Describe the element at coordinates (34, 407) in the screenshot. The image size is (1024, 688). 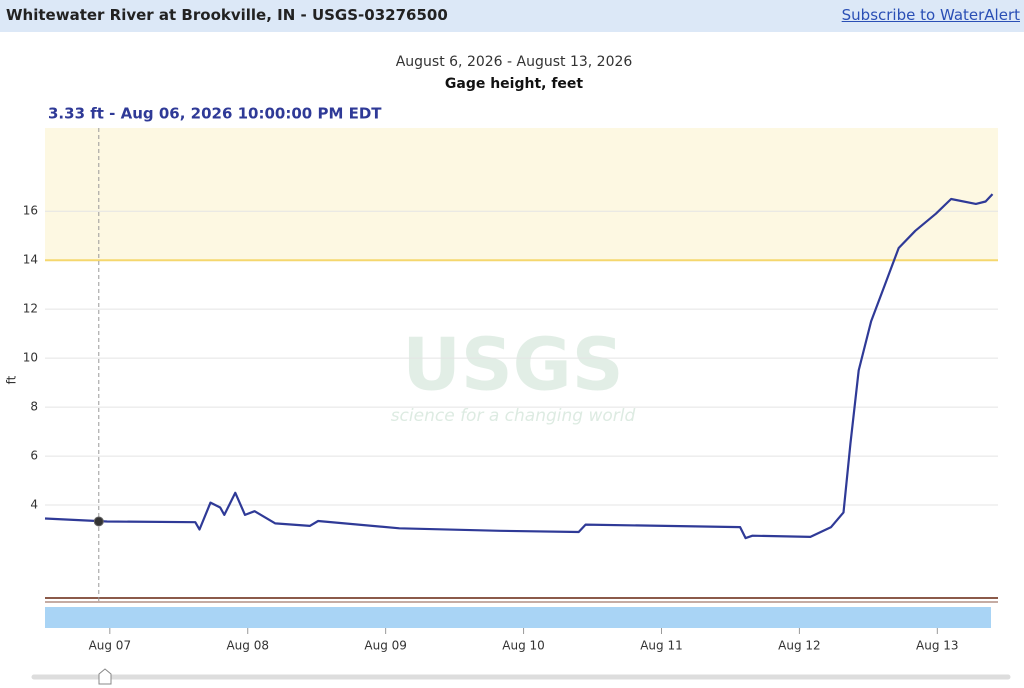
I see `y-tick-label: 8` at that location.